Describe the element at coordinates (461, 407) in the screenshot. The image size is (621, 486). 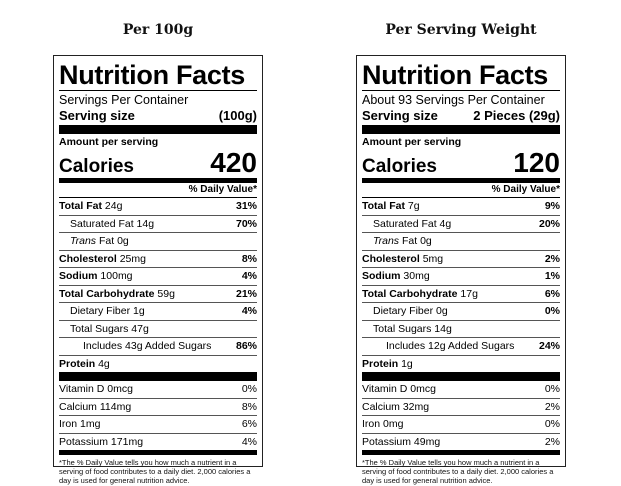
I see `calcium-row: Calcium 32mg 2%` at that location.